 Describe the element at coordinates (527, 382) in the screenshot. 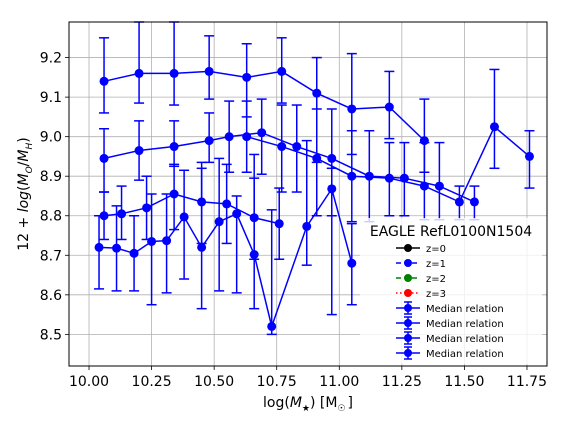

I see `x-tick-label: 11.75` at that location.